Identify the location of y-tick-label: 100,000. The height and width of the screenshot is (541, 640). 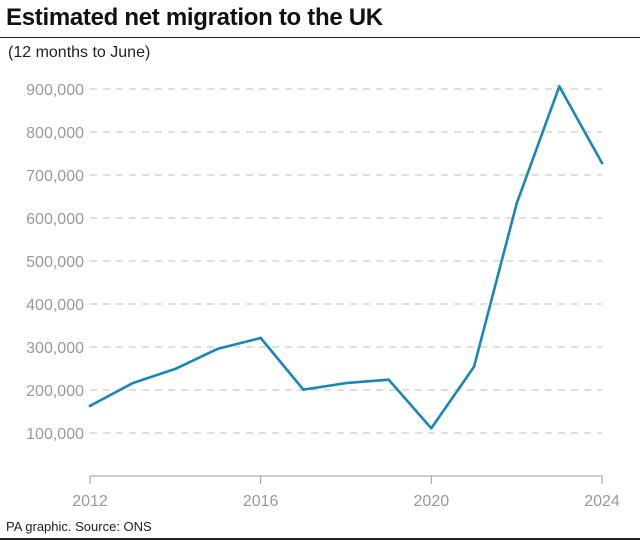
(55, 434).